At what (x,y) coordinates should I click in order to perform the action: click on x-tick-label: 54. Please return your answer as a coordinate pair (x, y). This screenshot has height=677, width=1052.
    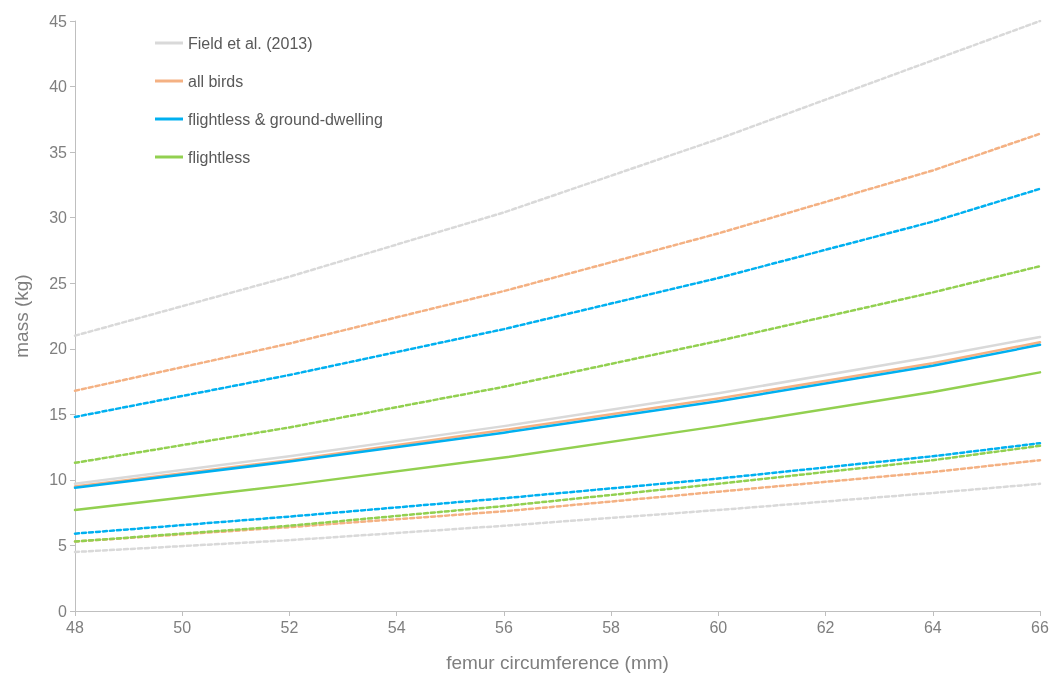
    Looking at the image, I should click on (396, 627).